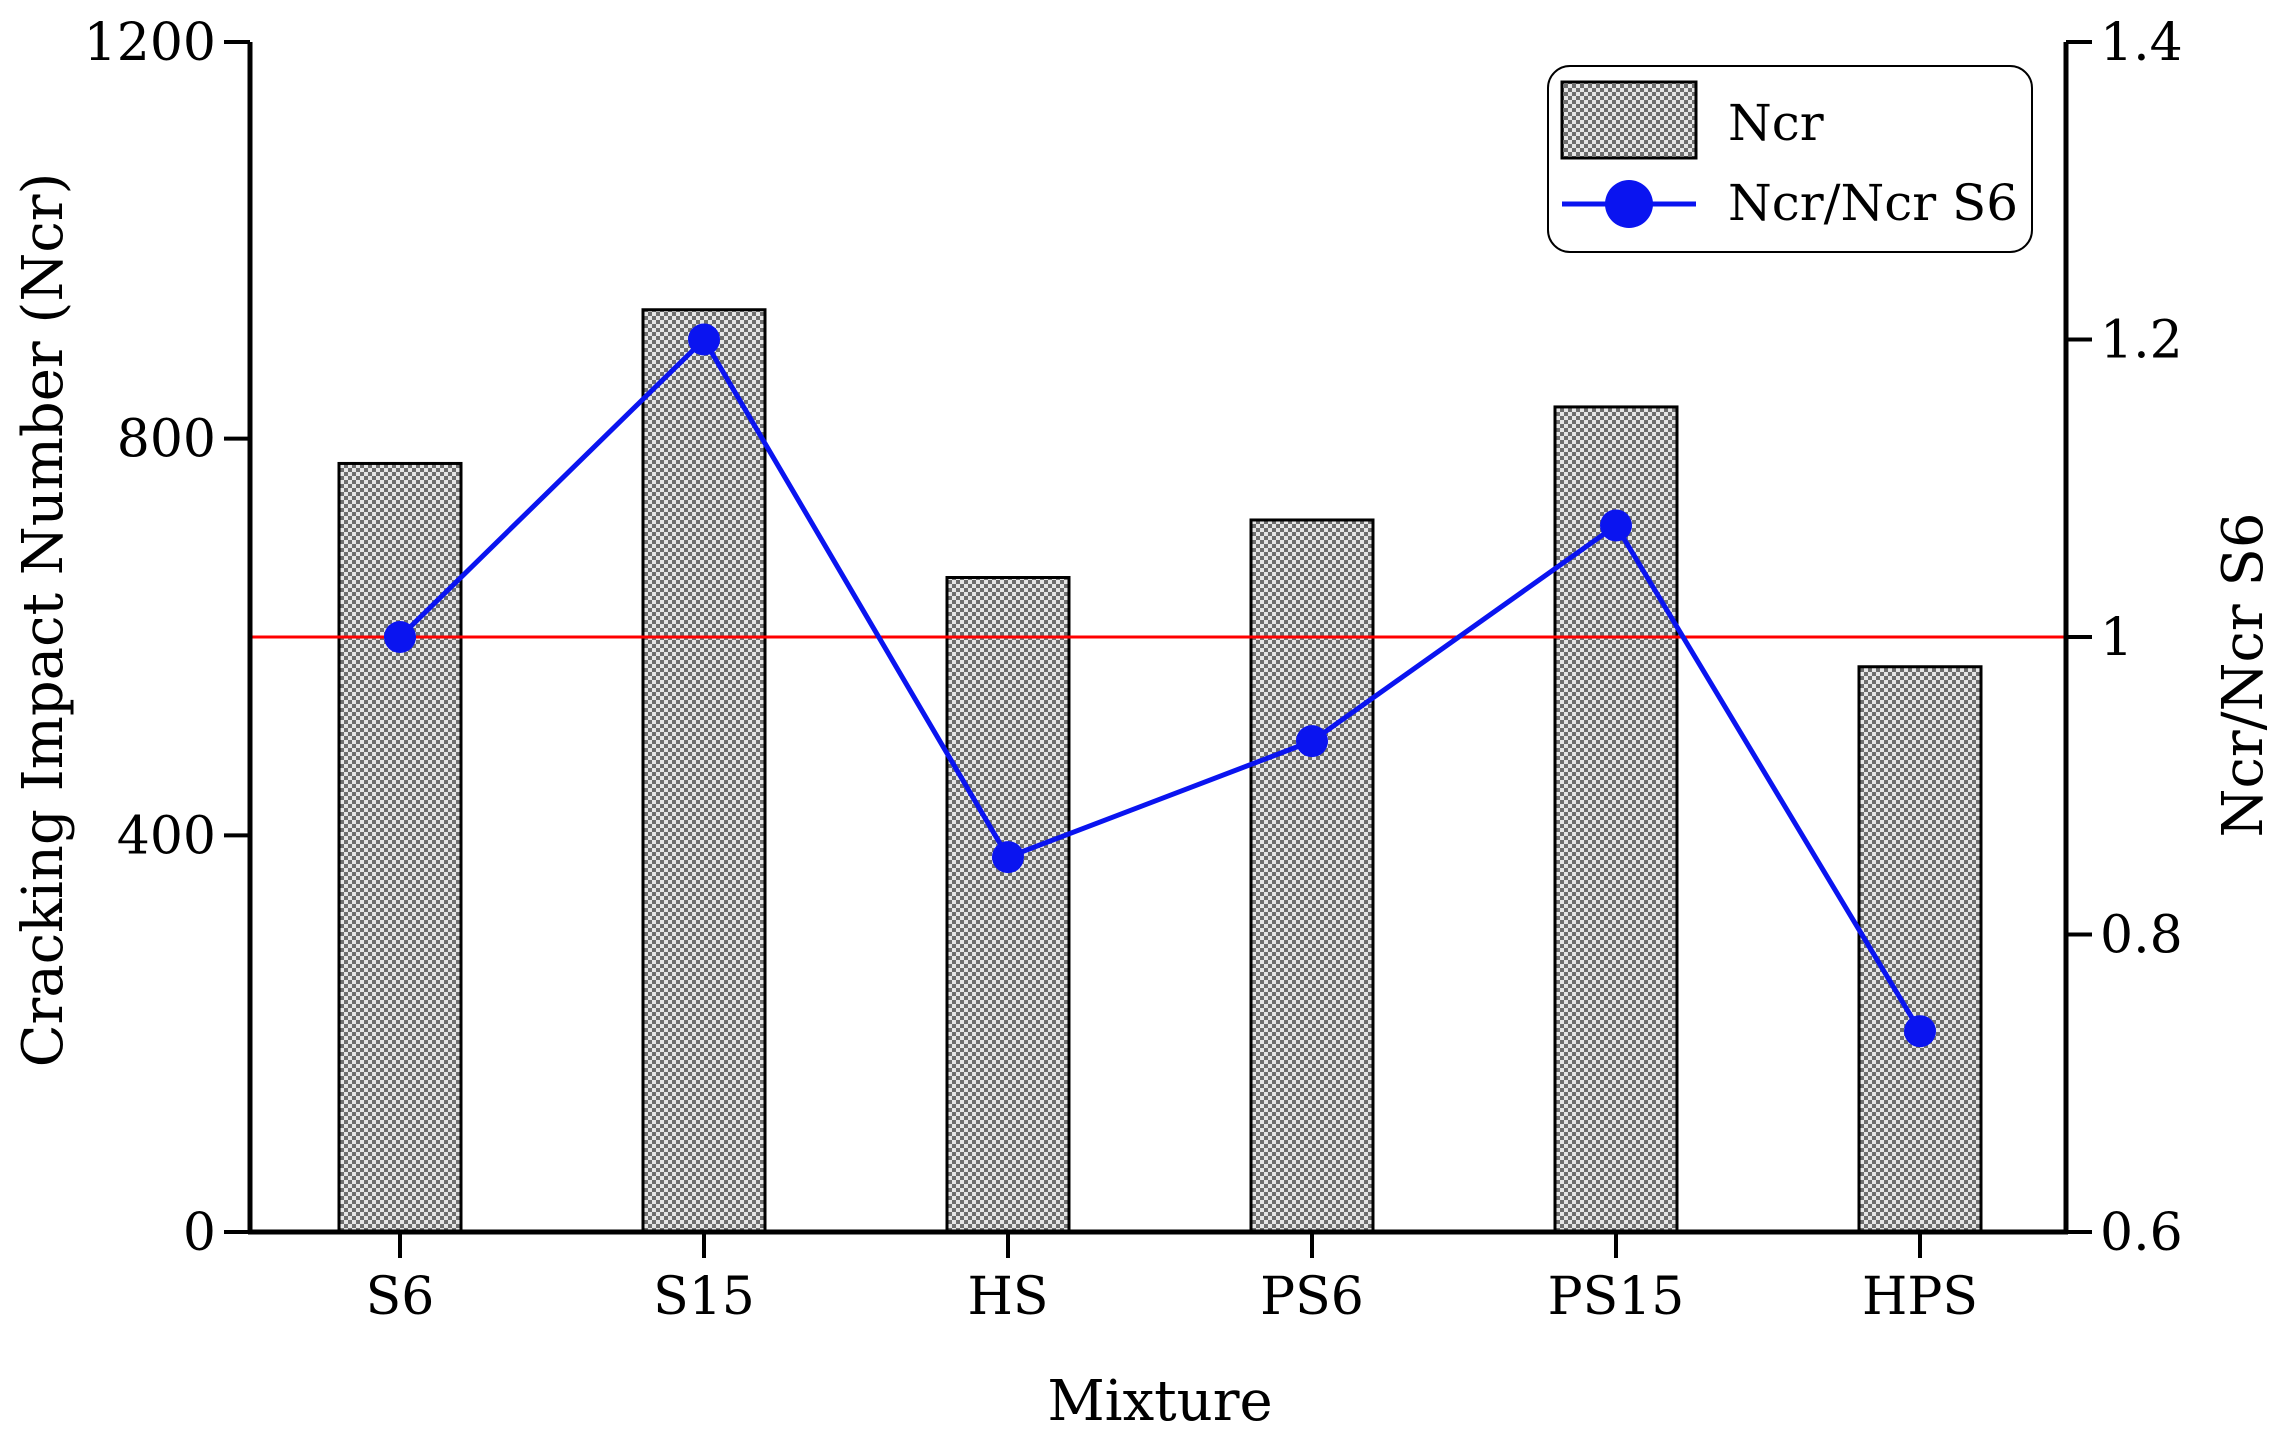  I want to click on legend-bar-swatch, so click(1629, 120).